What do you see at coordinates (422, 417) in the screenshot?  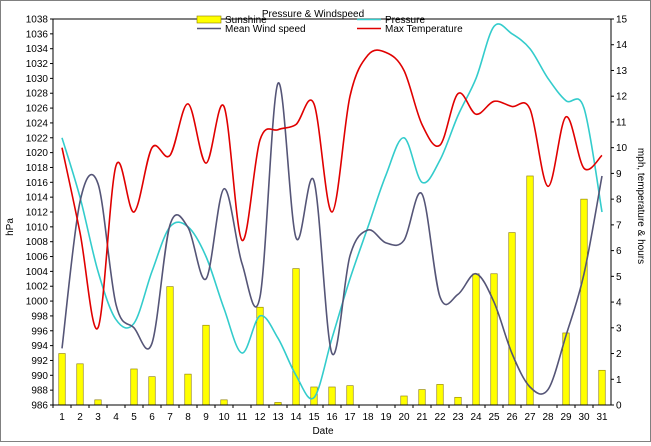 I see `x-tick-label: 21` at bounding box center [422, 417].